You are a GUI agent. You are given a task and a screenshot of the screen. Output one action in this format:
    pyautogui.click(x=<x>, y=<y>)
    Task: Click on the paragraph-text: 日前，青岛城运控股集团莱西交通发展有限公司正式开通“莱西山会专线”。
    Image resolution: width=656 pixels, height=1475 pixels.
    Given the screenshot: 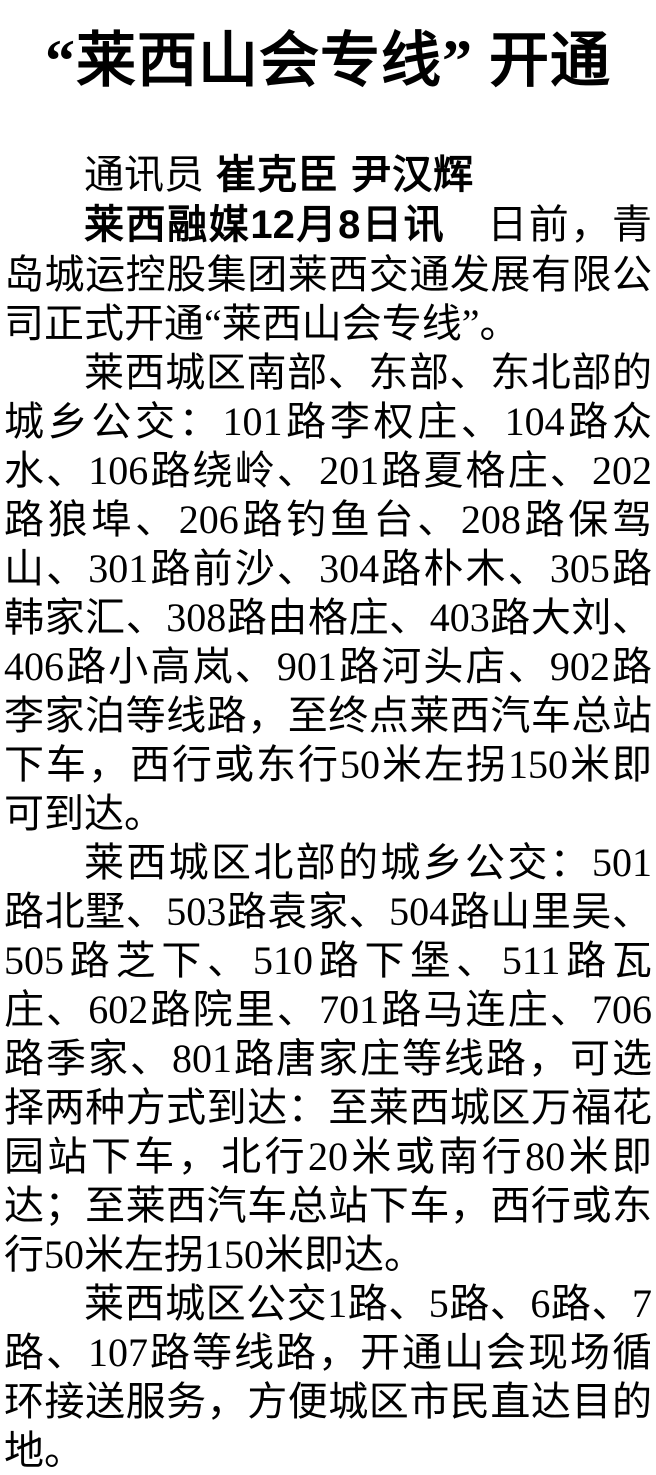 What is the action you would take?
    pyautogui.click(x=328, y=274)
    